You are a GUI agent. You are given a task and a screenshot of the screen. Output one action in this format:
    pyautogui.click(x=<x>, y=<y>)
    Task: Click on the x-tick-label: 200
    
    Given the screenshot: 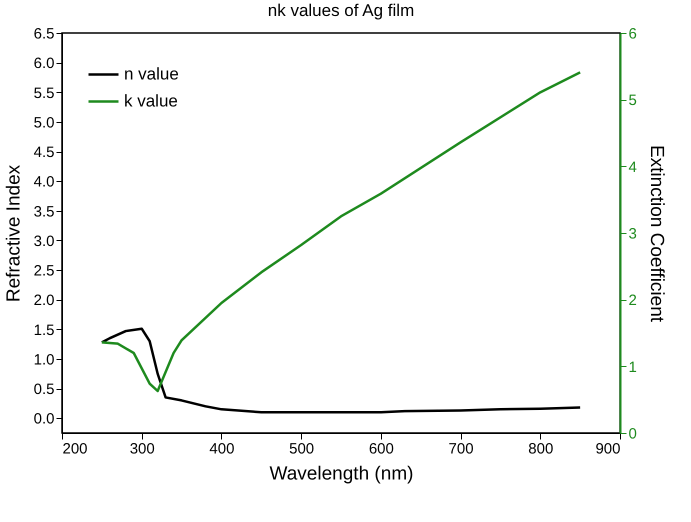 What is the action you would take?
    pyautogui.click(x=75, y=449)
    